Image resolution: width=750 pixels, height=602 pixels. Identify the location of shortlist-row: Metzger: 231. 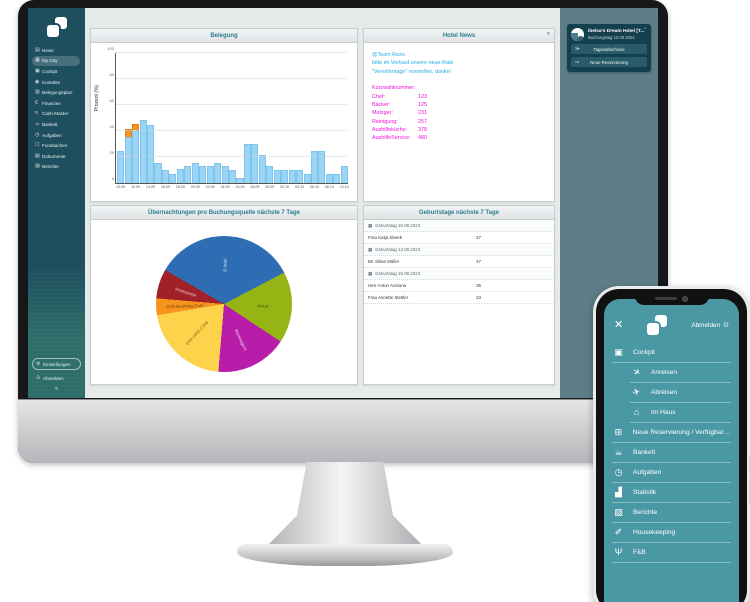
(459, 113).